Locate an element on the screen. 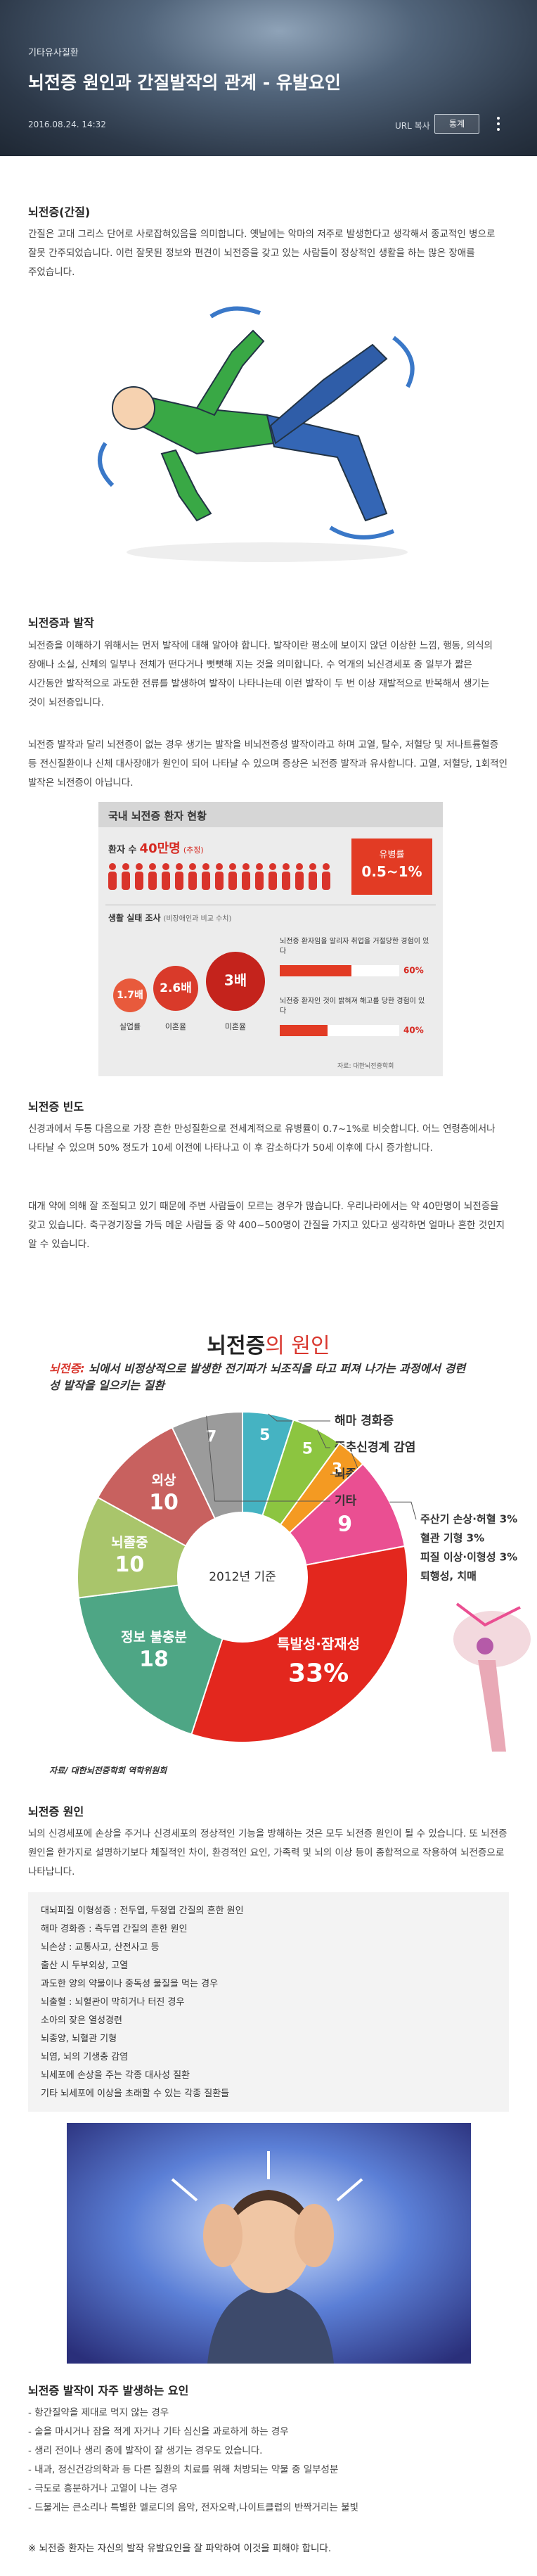 The width and height of the screenshot is (537, 2576). more-icon is located at coordinates (498, 123).